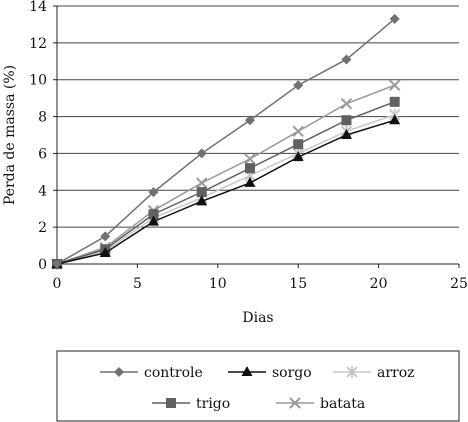  I want to click on x-tick-label: 20, so click(379, 284).